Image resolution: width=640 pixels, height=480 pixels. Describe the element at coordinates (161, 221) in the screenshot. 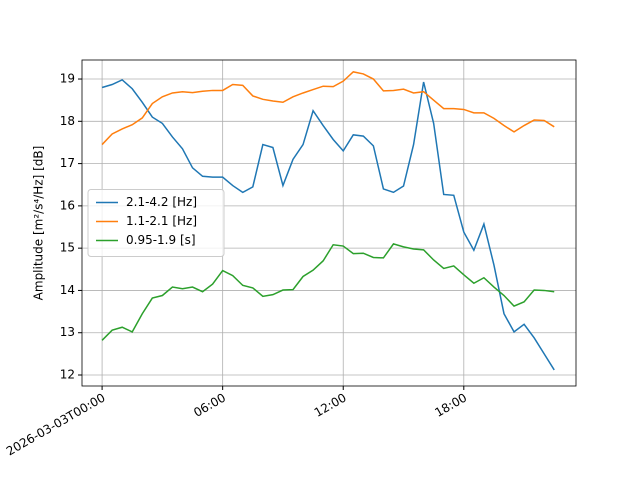

I see `legend-label: 1.1-2.1 [Hz]` at that location.